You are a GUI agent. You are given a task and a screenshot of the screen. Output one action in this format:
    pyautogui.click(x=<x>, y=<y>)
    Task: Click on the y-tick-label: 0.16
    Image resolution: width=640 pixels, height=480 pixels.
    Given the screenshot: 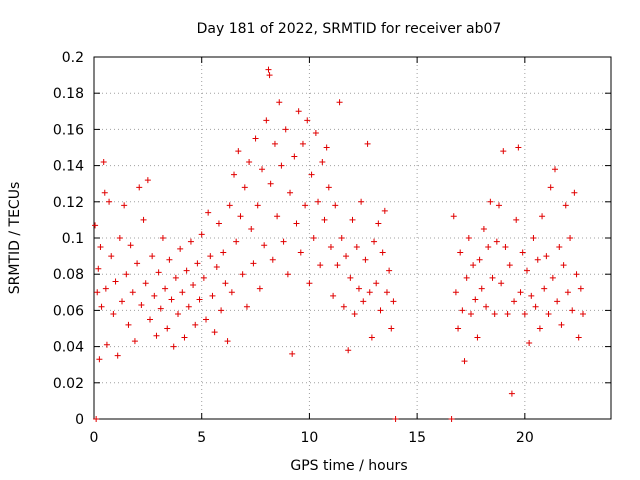 What is the action you would take?
    pyautogui.click(x=68, y=130)
    